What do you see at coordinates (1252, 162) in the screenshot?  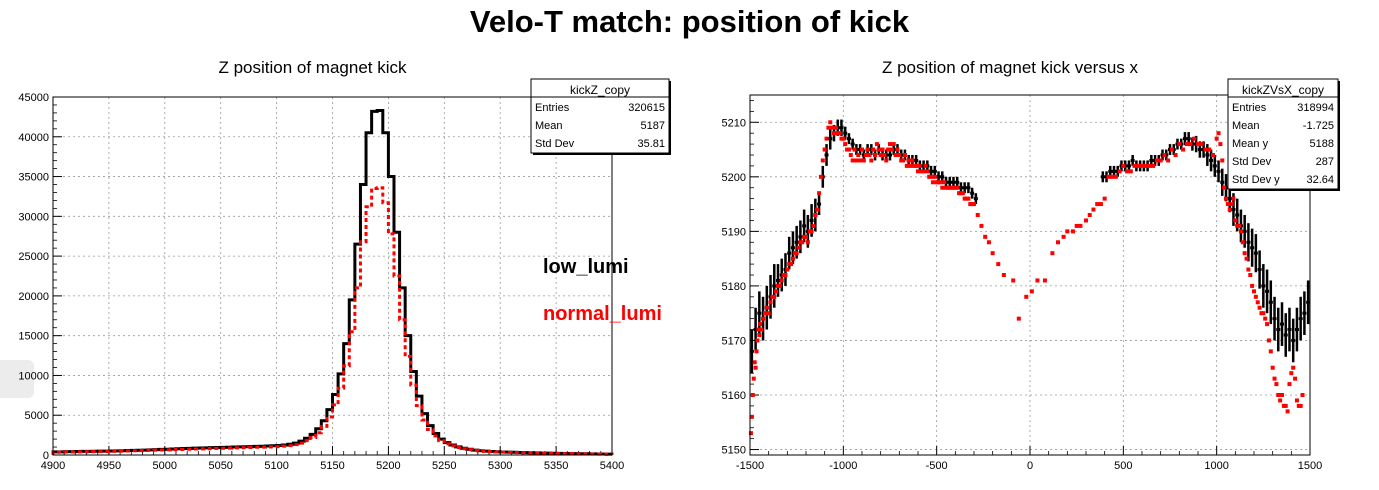 I see `stats-label-std-dev: Std Dev` at bounding box center [1252, 162].